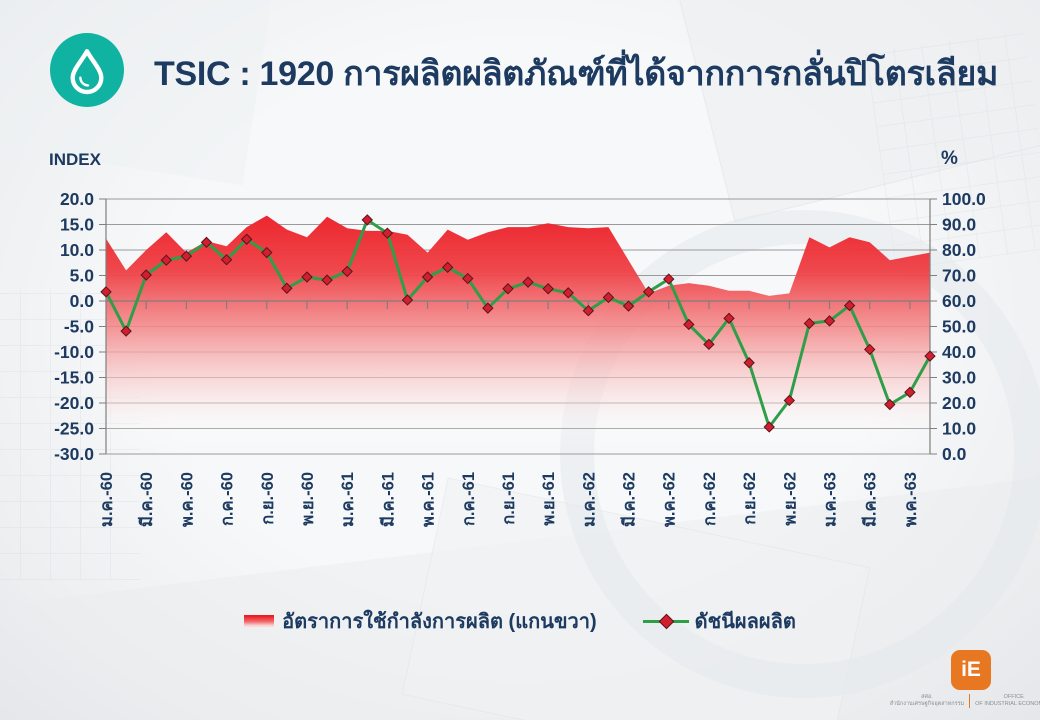  Describe the element at coordinates (959, 250) in the screenshot. I see `right-axis-tick-label: 80.0` at that location.